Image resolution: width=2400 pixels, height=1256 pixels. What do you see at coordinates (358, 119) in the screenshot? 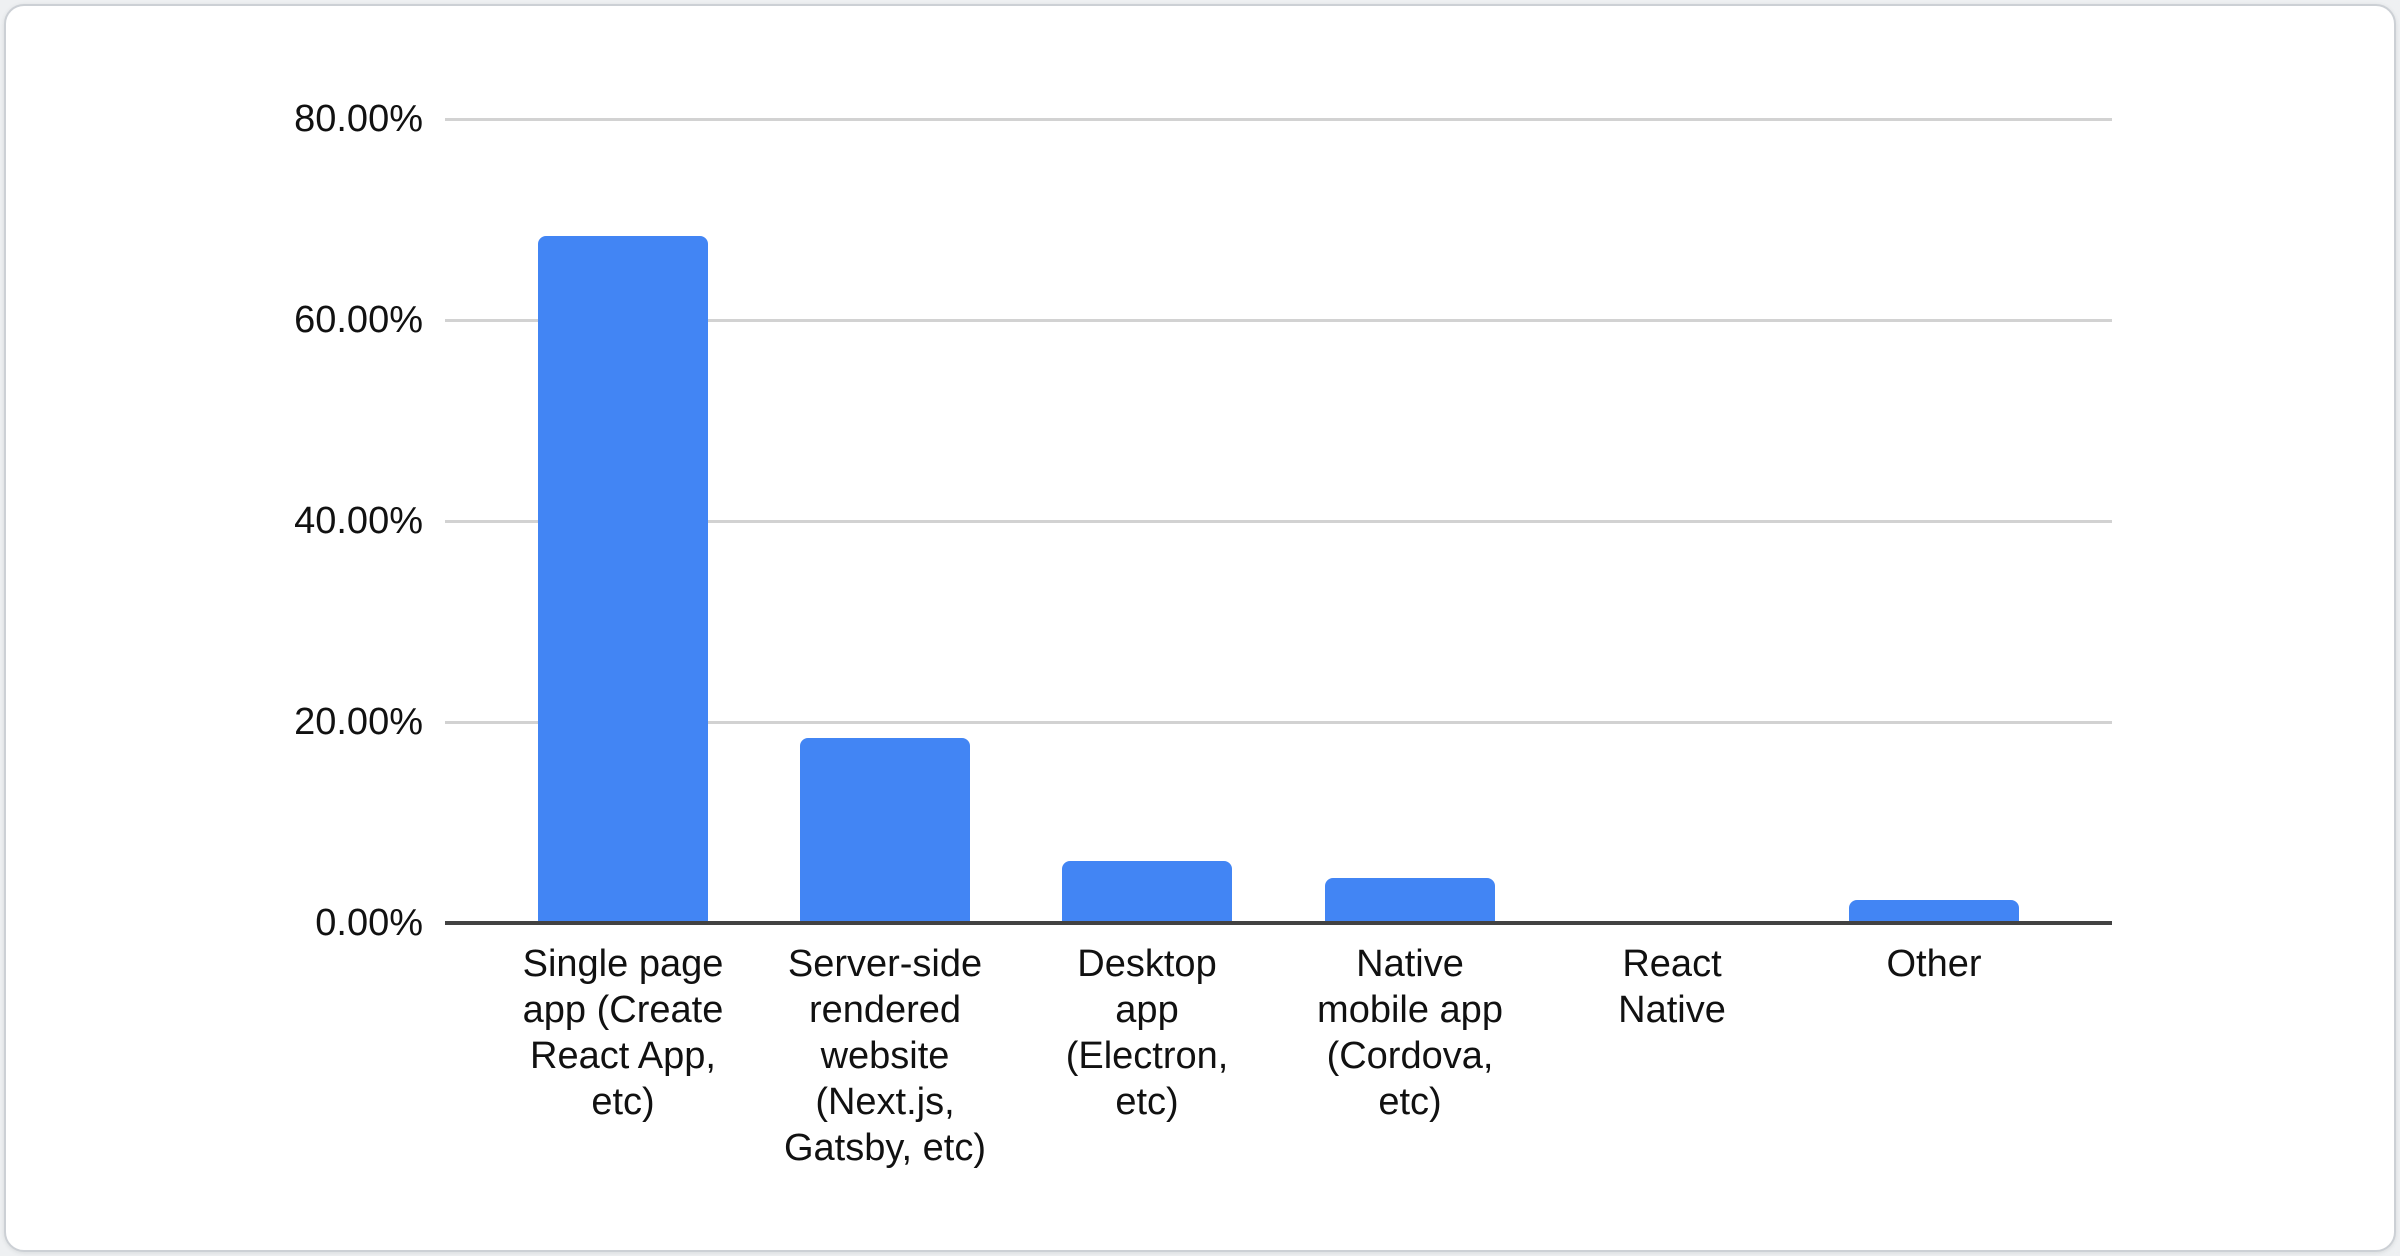
I see `y-tick-label: 80.00%` at bounding box center [358, 119].